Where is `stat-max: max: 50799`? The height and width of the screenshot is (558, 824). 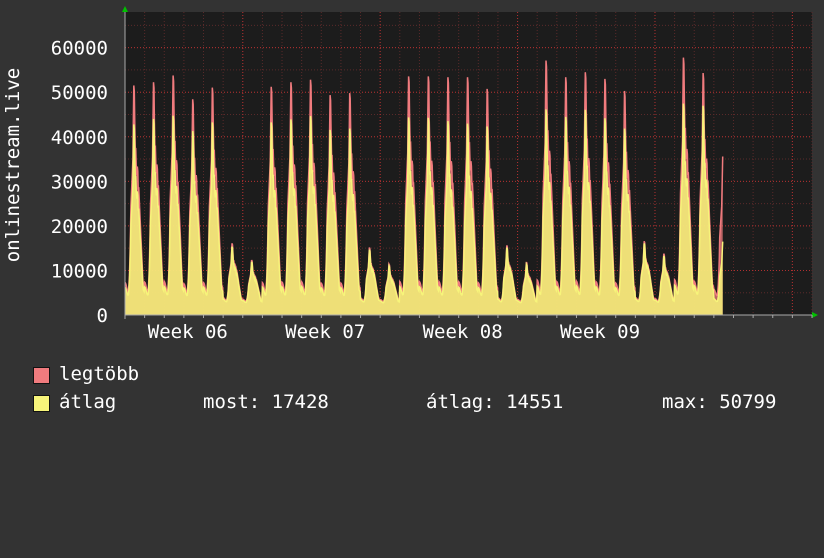
stat-max: max: 50799 is located at coordinates (719, 402).